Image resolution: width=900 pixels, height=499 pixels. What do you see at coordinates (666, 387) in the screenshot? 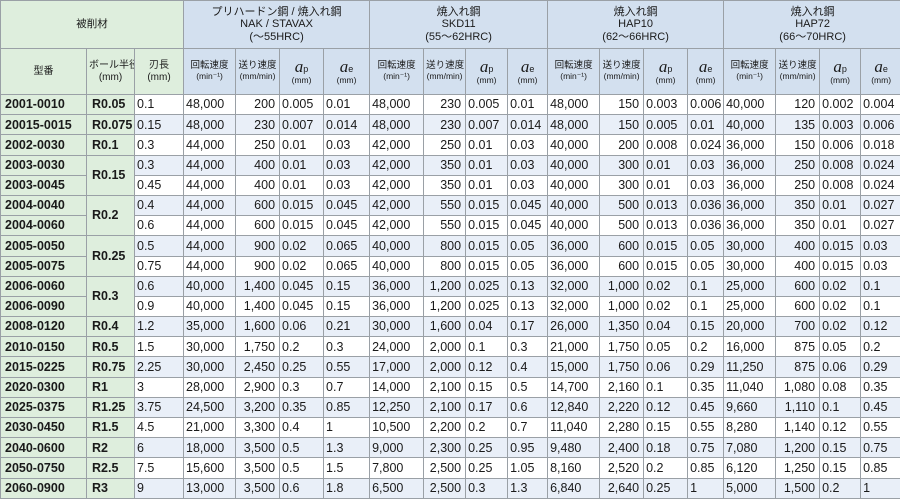
I see `ap-cell: 0.1` at bounding box center [666, 387].